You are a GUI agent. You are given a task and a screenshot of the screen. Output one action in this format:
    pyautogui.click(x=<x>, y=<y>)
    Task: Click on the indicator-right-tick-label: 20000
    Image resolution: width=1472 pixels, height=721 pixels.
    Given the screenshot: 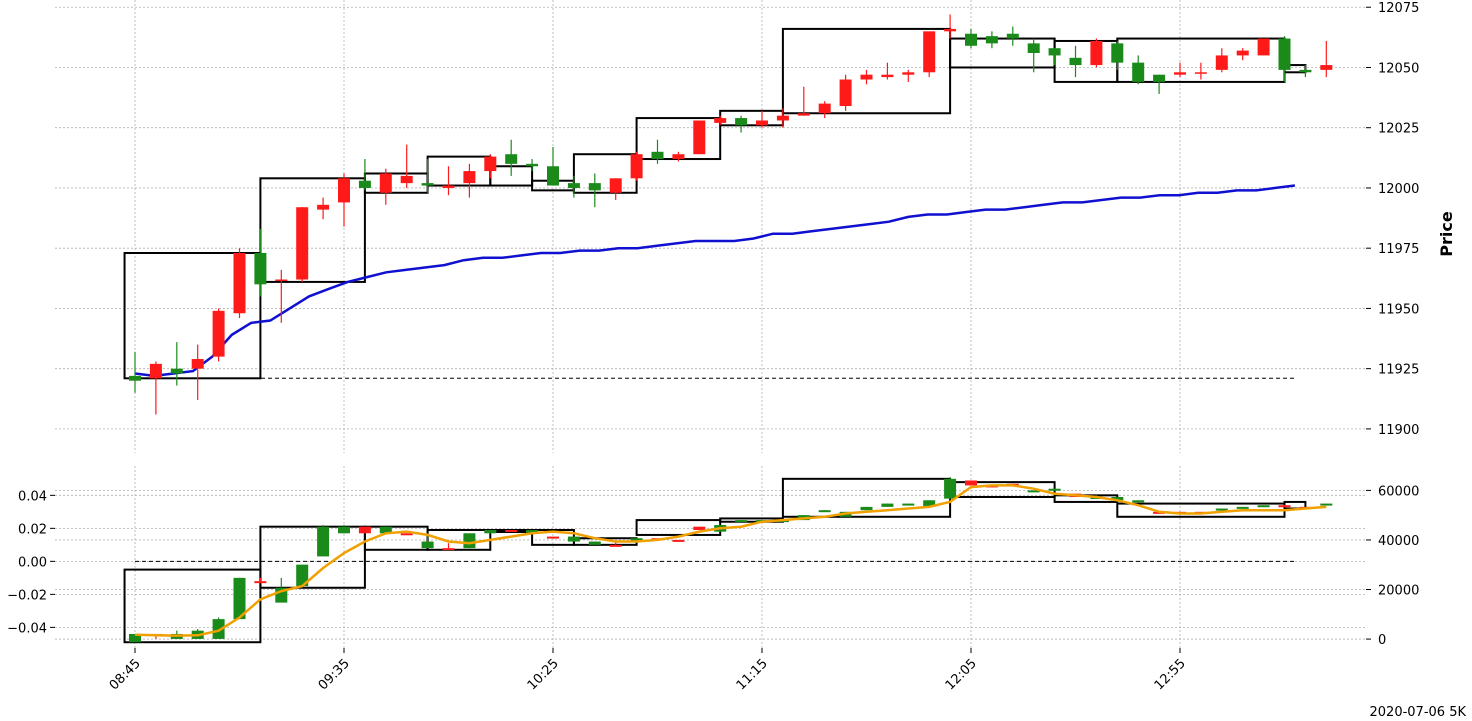 What is the action you would take?
    pyautogui.click(x=1398, y=591)
    